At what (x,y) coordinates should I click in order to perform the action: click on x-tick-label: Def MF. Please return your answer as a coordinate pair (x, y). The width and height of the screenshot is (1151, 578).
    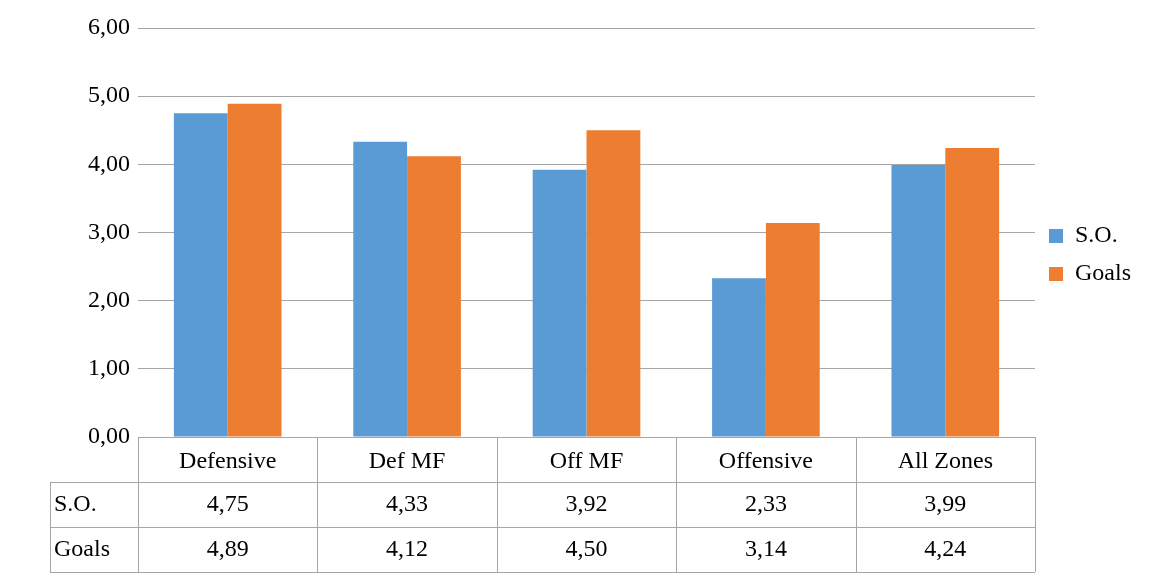
    Looking at the image, I should click on (407, 459).